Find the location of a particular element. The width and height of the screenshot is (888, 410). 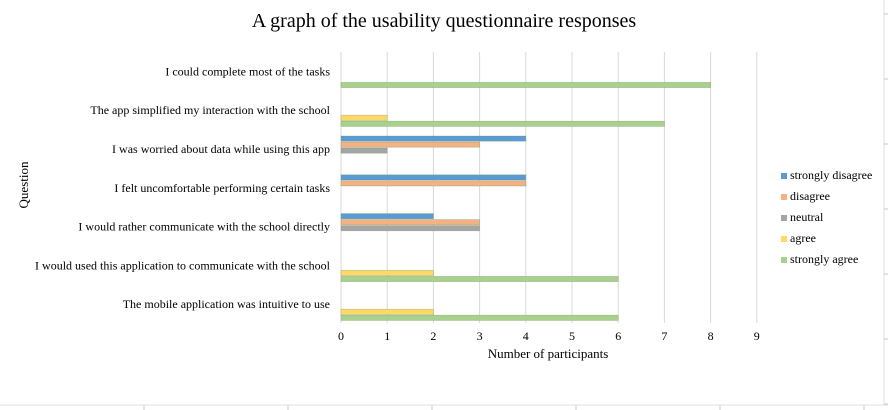

legend-label: neutral is located at coordinates (807, 217).